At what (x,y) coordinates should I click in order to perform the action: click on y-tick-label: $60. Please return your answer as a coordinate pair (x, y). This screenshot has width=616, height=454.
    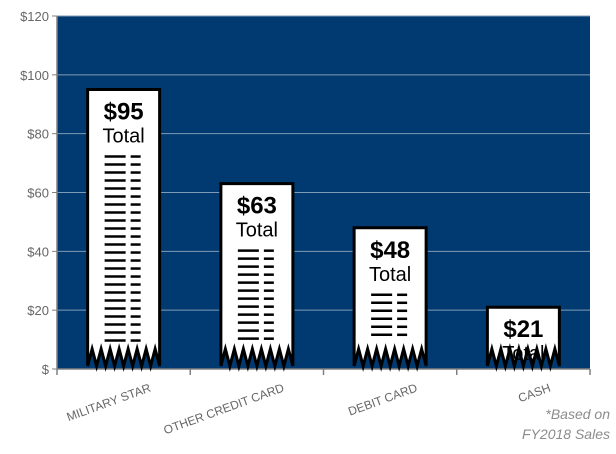
    Looking at the image, I should click on (38, 193).